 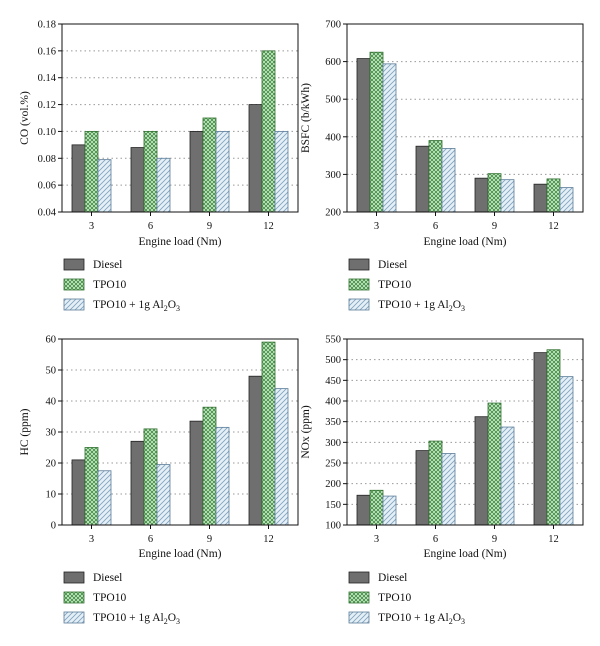 What do you see at coordinates (47, 51) in the screenshot?
I see `y-tick-label: 0.16` at bounding box center [47, 51].